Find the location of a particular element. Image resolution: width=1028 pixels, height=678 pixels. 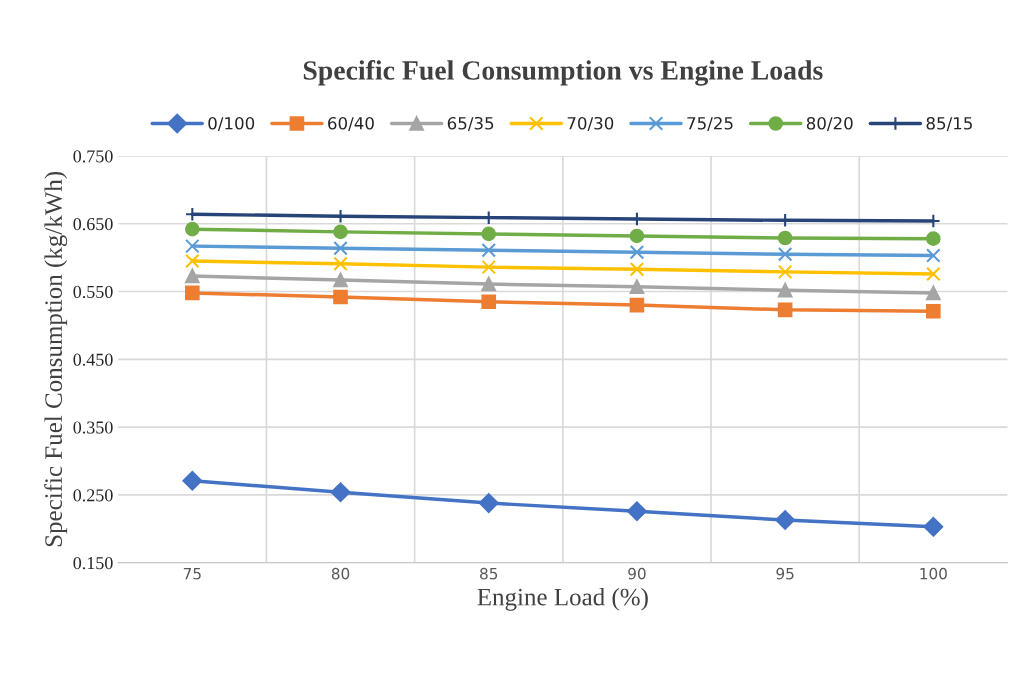

legend-label: 80/20 is located at coordinates (829, 123).